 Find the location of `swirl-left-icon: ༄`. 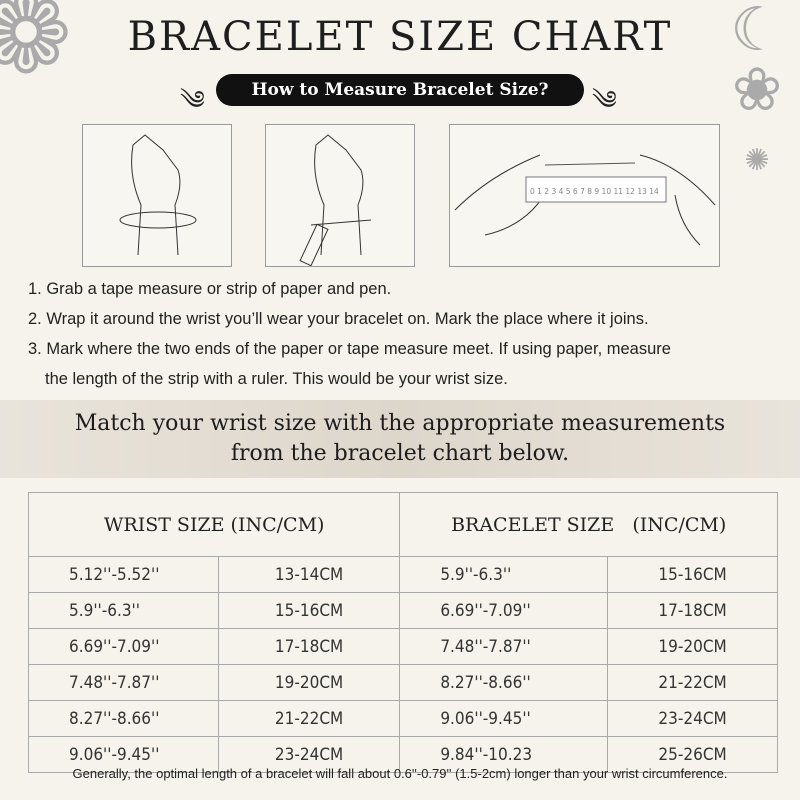

swirl-left-icon: ༄ is located at coordinates (192, 100).